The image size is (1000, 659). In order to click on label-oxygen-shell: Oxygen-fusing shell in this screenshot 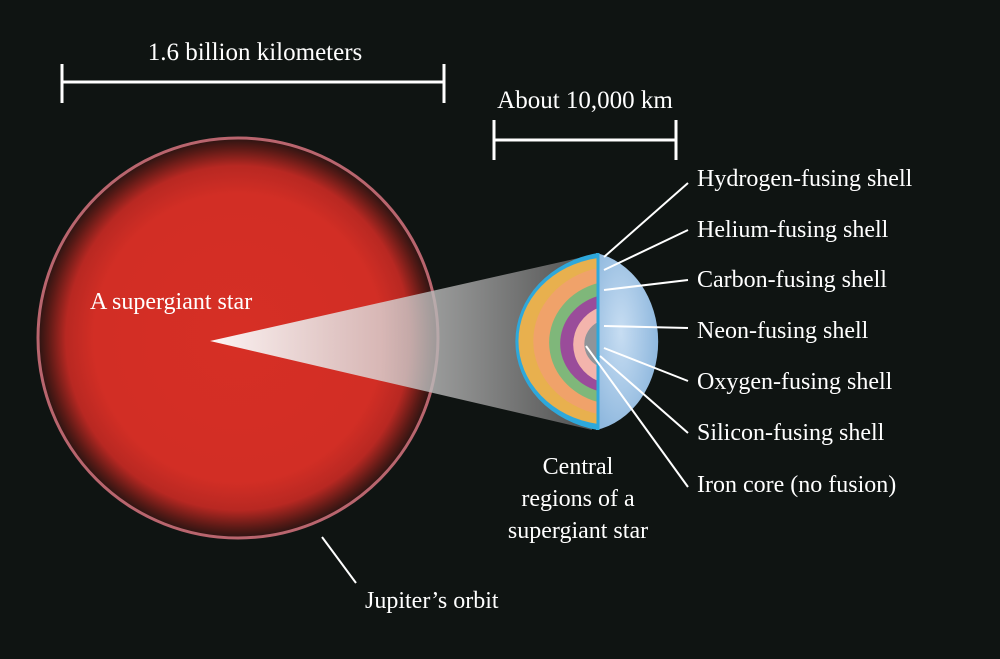, I will do `click(795, 382)`.